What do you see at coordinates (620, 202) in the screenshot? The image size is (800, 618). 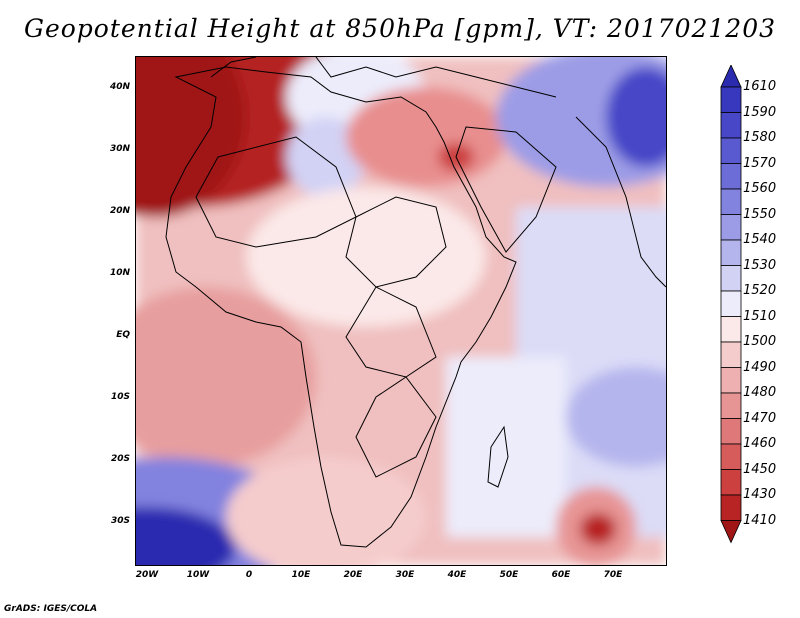 I see `india-coastline` at bounding box center [620, 202].